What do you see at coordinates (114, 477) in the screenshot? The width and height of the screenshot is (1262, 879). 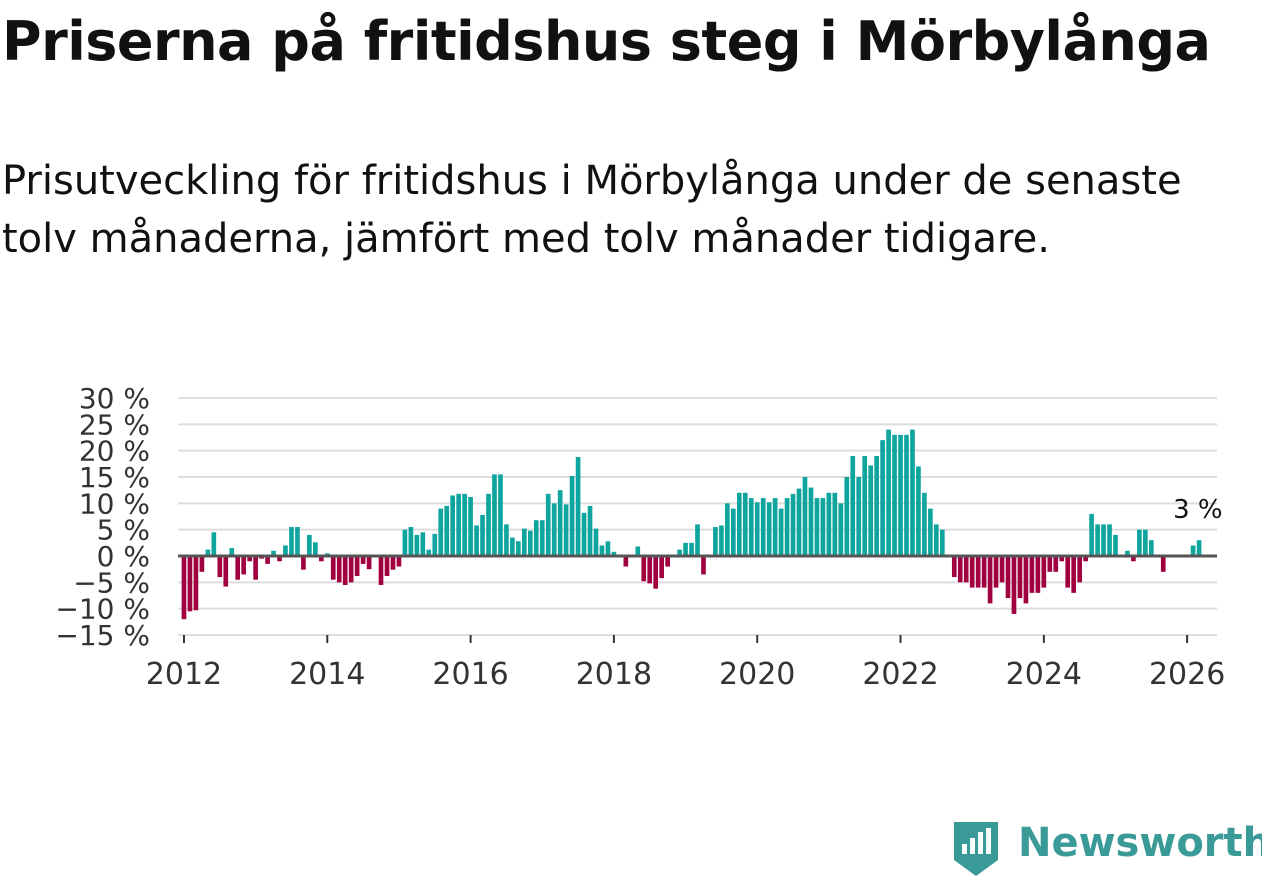 I see `y-tick-label: 15 %` at bounding box center [114, 477].